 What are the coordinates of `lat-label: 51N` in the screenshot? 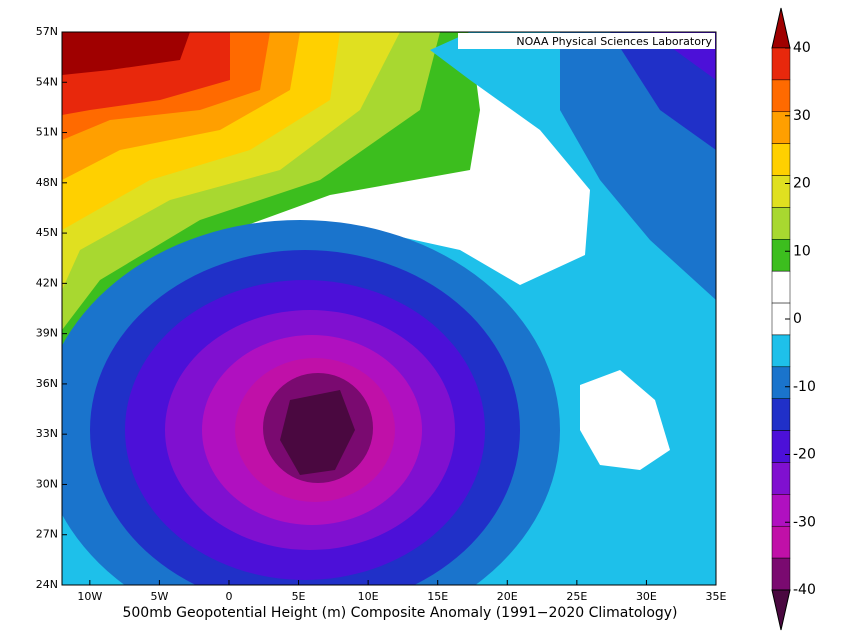 It's located at (47, 132).